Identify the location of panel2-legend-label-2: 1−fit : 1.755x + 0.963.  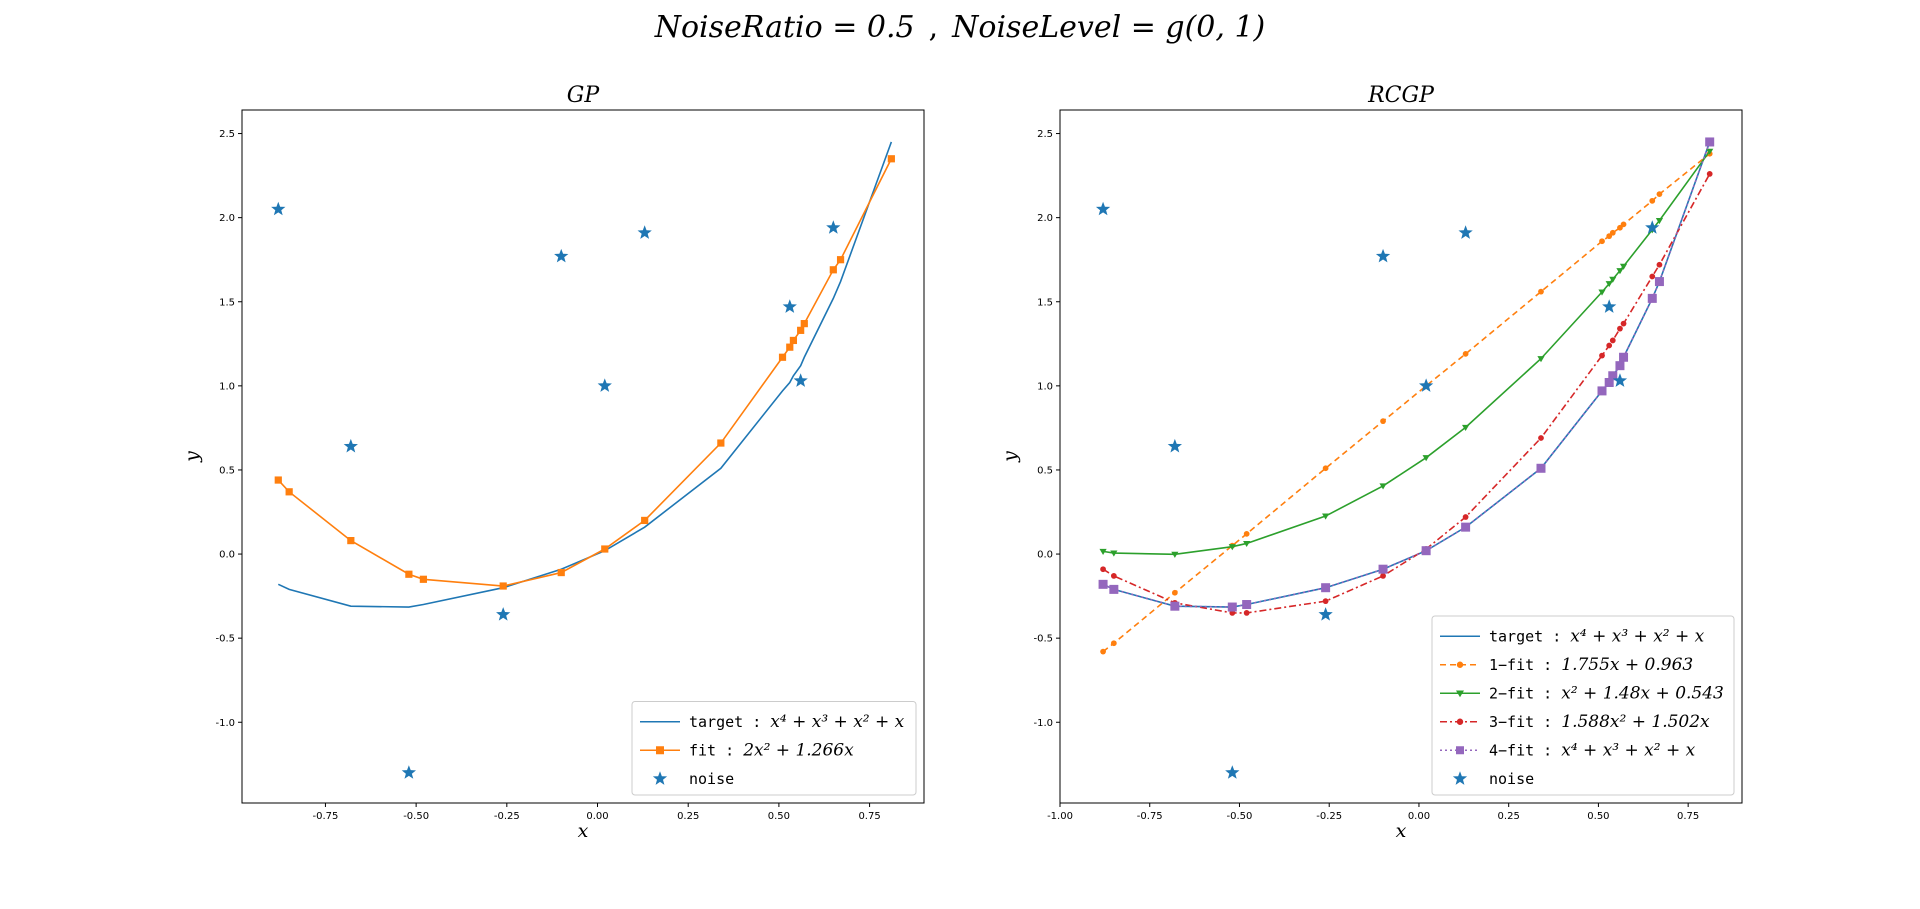
(1591, 665).